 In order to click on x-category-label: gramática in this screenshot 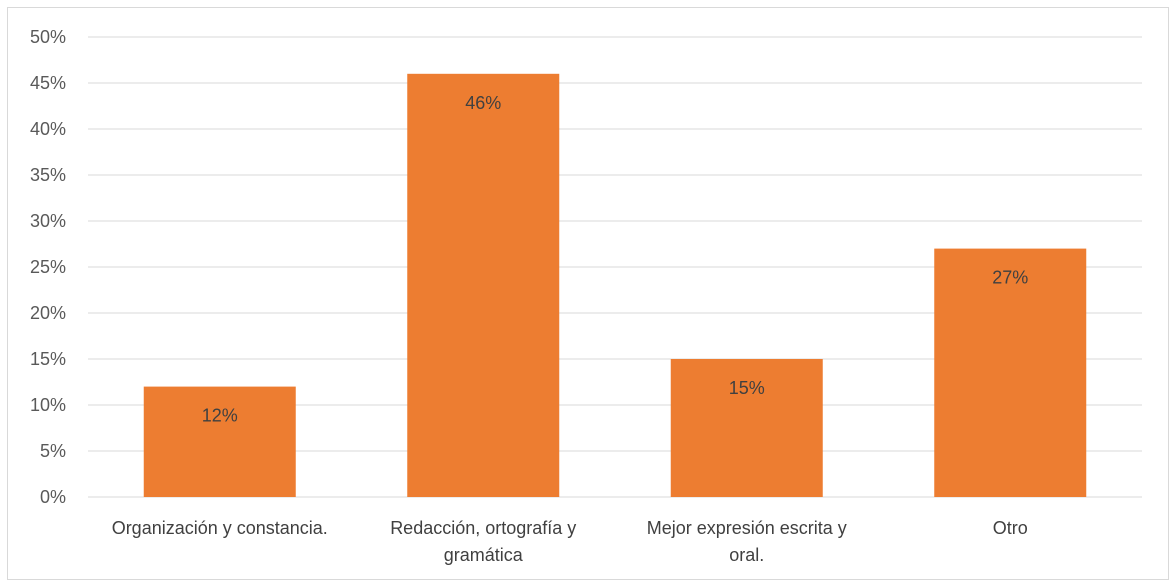, I will do `click(484, 555)`.